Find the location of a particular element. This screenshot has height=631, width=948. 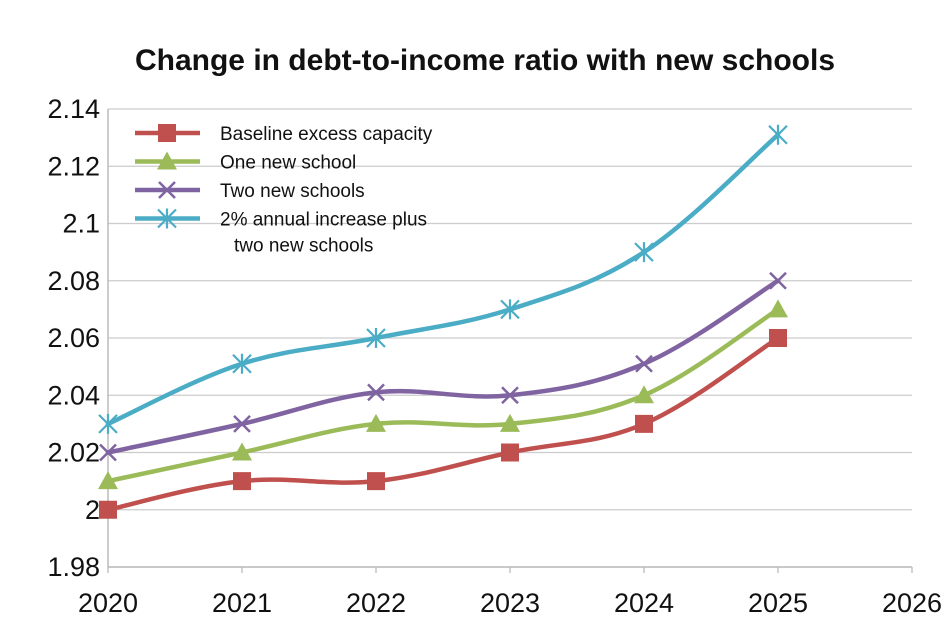

y-tick-label: 2 is located at coordinates (92, 510).